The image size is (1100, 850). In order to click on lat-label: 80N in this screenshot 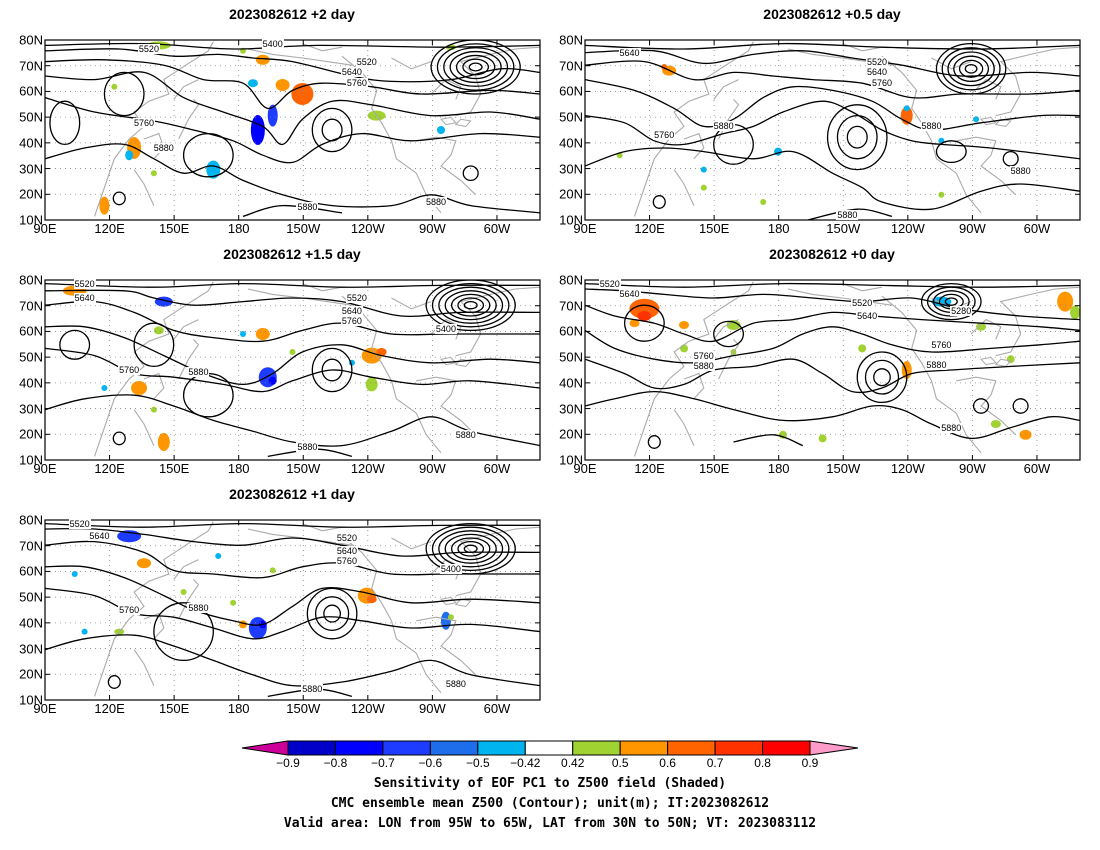, I will do `click(571, 40)`.